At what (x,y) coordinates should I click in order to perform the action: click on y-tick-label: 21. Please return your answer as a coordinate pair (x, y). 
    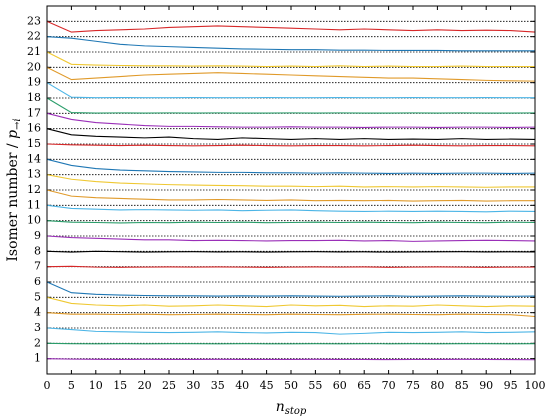
    Looking at the image, I should click on (34, 51).